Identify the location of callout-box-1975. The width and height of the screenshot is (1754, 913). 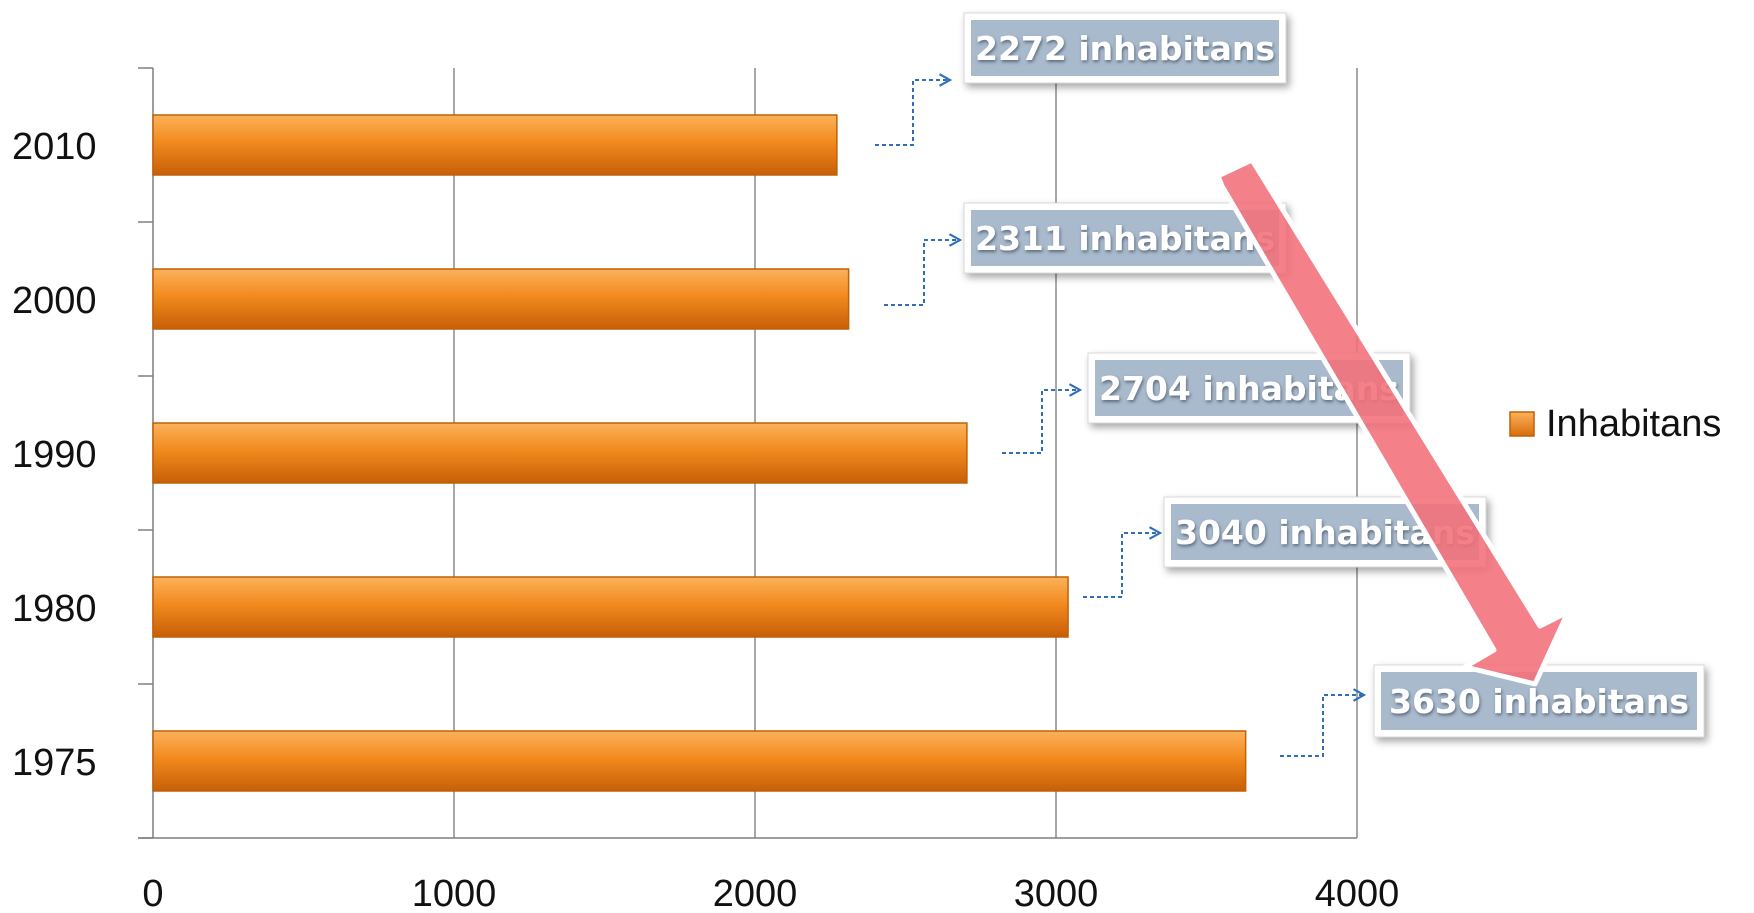
(1539, 701).